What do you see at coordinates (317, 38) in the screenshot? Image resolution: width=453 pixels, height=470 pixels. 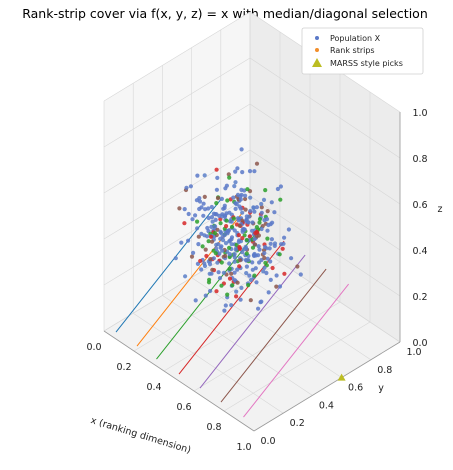 I see `legend-marker-population` at bounding box center [317, 38].